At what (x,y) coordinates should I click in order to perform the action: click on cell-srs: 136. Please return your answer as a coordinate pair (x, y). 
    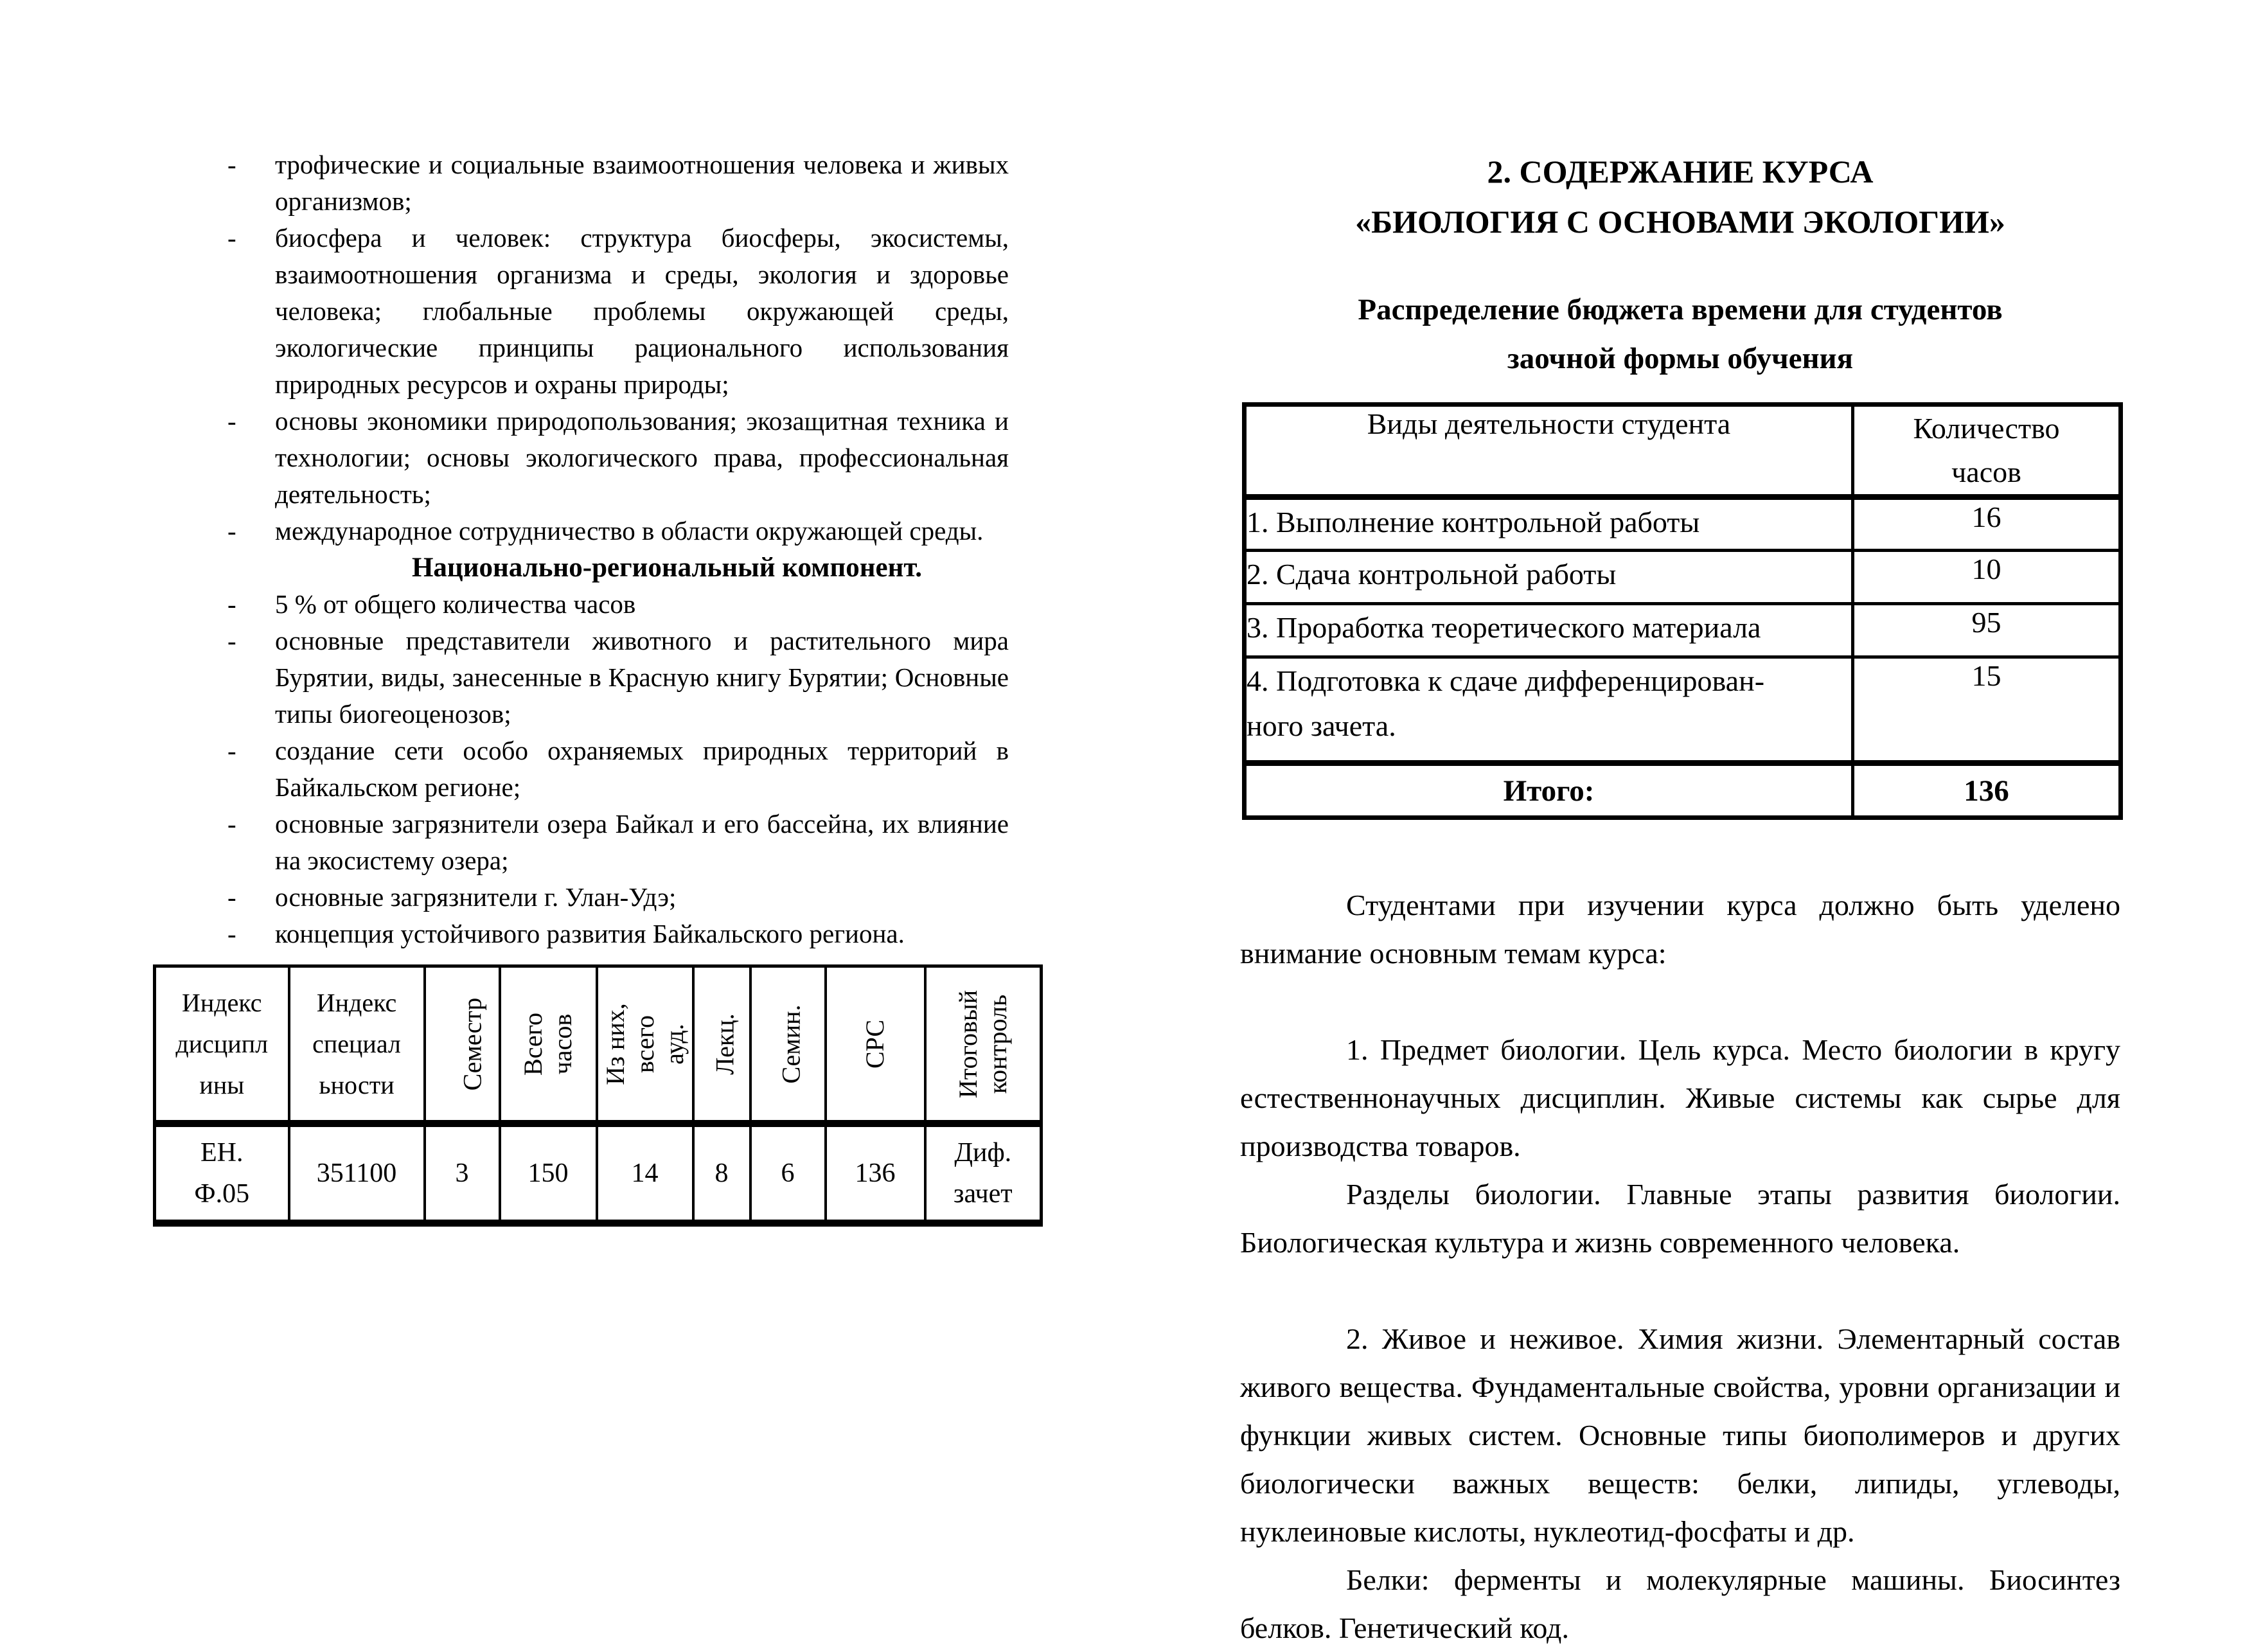
    Looking at the image, I should click on (875, 1173).